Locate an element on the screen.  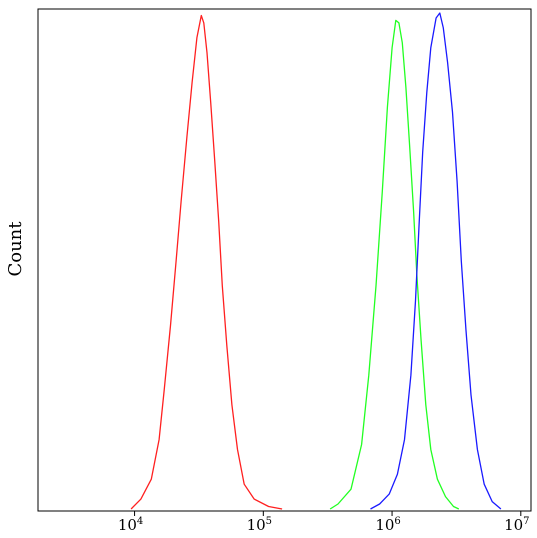
x-tick-label: 107 is located at coordinates (516, 525).